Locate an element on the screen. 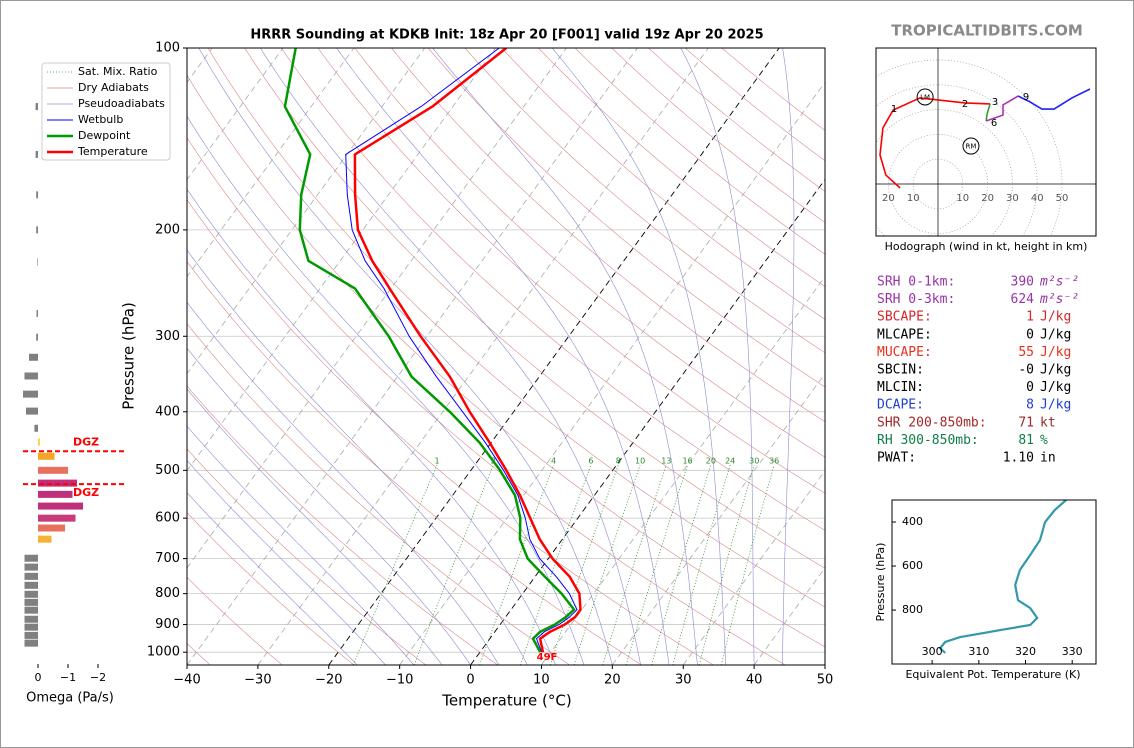  hodo-height-label: 2 is located at coordinates (965, 104).